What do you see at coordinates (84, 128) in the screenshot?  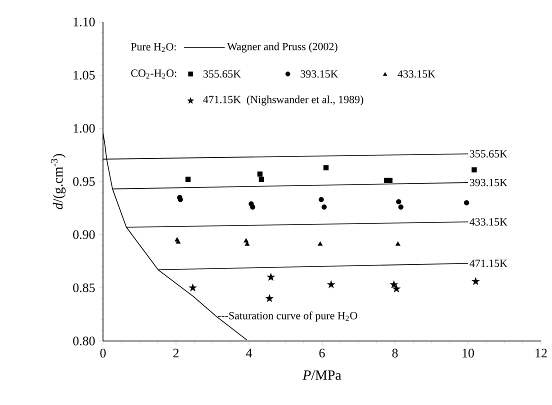 I see `y-tick-label: 1.00` at bounding box center [84, 128].